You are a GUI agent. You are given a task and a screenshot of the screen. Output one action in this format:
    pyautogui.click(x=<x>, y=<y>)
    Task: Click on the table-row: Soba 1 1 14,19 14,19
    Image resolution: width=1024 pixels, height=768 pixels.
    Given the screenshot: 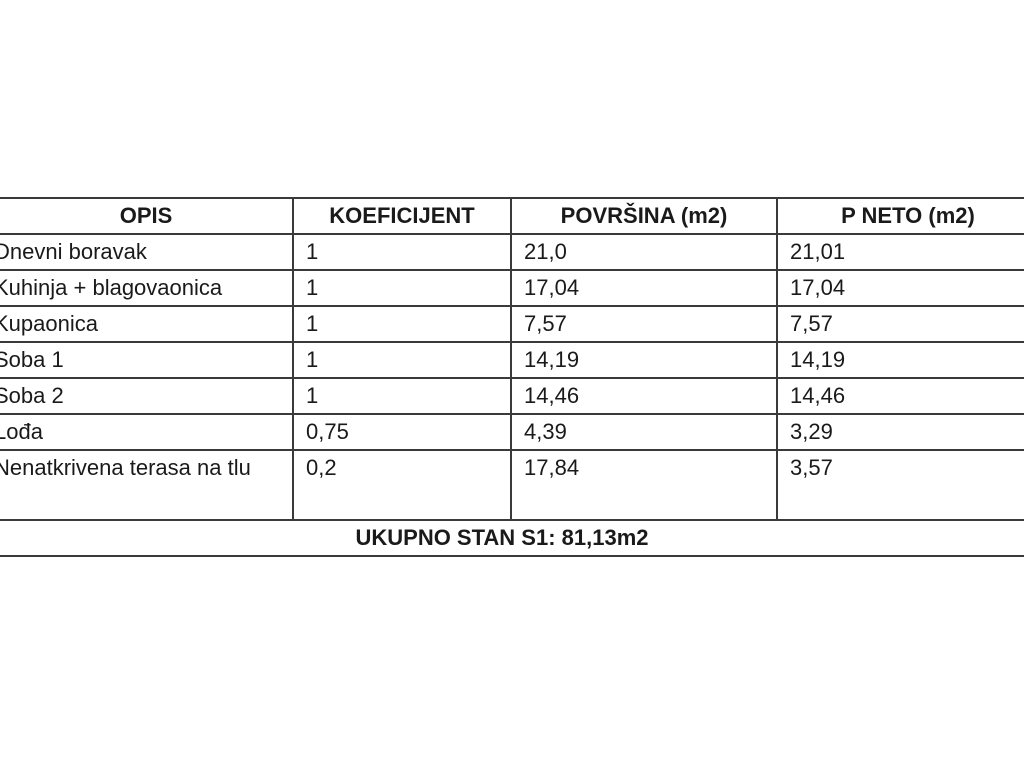 What is the action you would take?
    pyautogui.click(x=512, y=360)
    